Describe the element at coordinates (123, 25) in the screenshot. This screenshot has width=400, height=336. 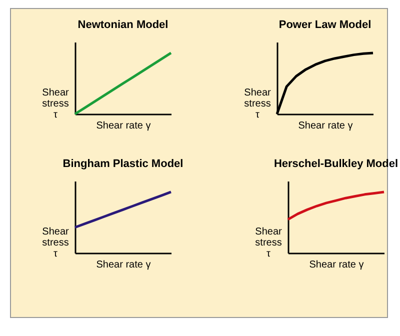
I see `chart-title: Newtonian Model` at that location.